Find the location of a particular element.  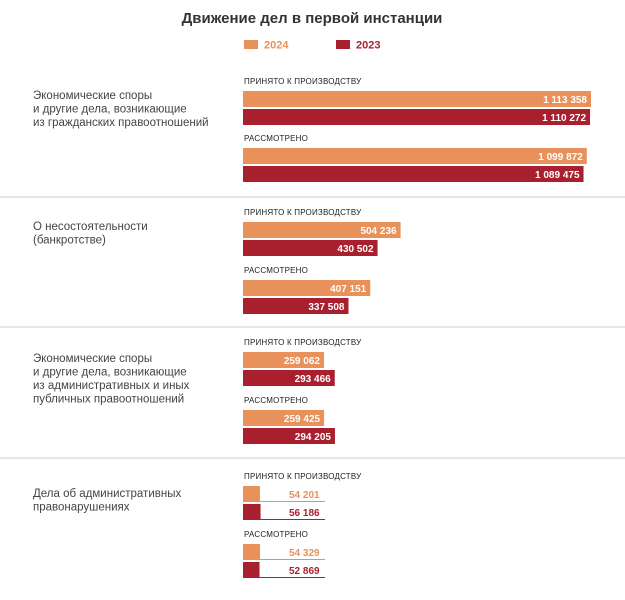

category-label: публичных правоотношений is located at coordinates (108, 400).